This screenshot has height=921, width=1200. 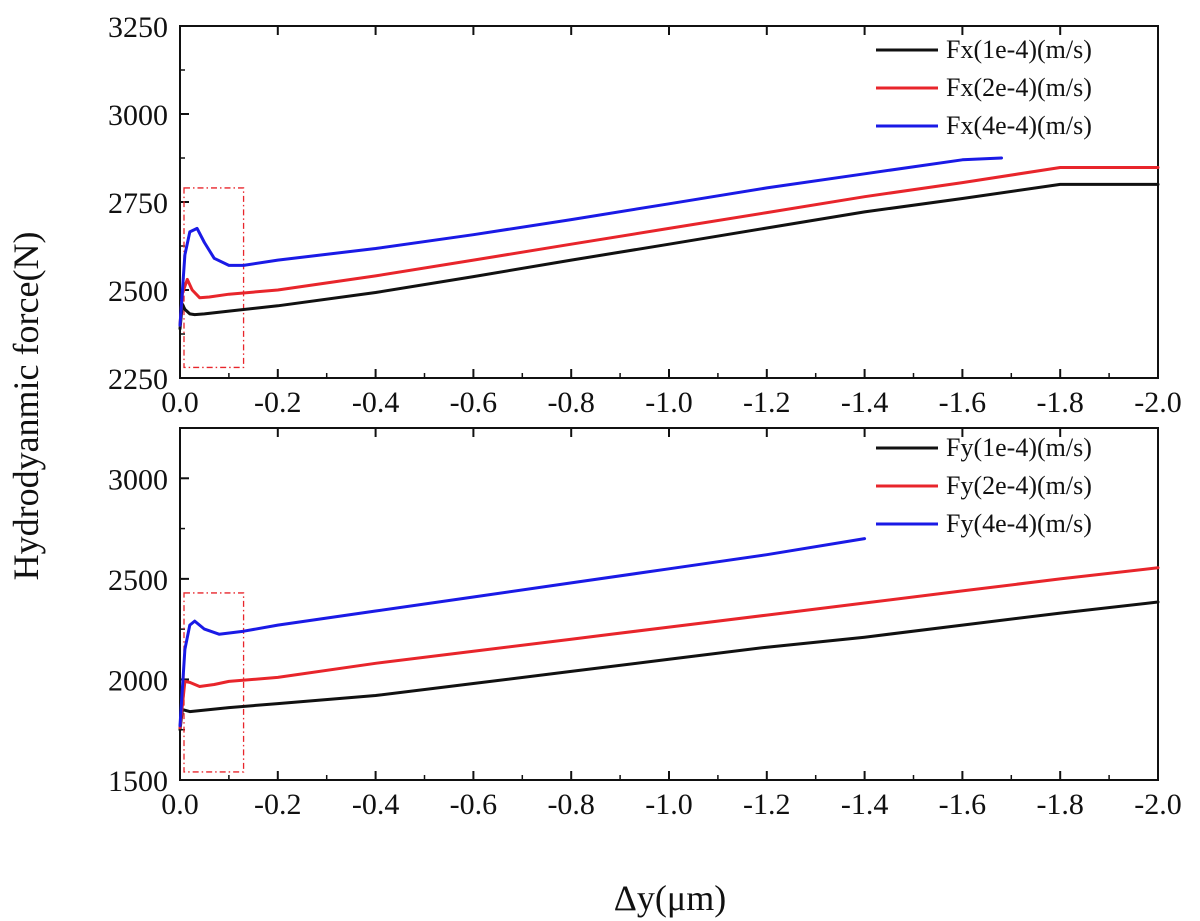 I want to click on legend-label: Fy(1e-4)(m/s), so click(x=1019, y=447).